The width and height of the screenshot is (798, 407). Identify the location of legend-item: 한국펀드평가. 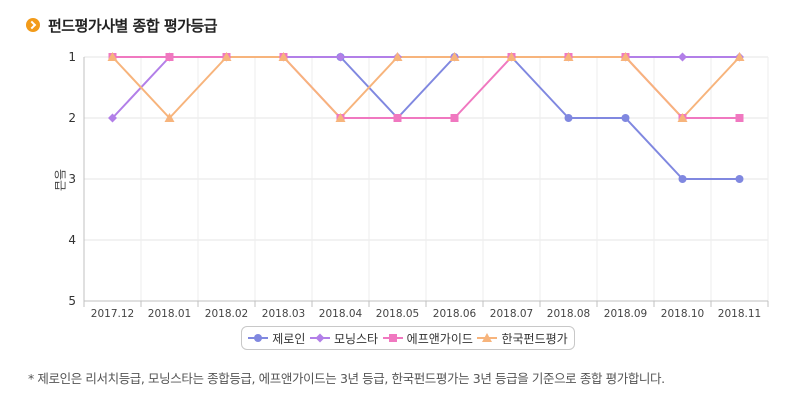
(522, 338).